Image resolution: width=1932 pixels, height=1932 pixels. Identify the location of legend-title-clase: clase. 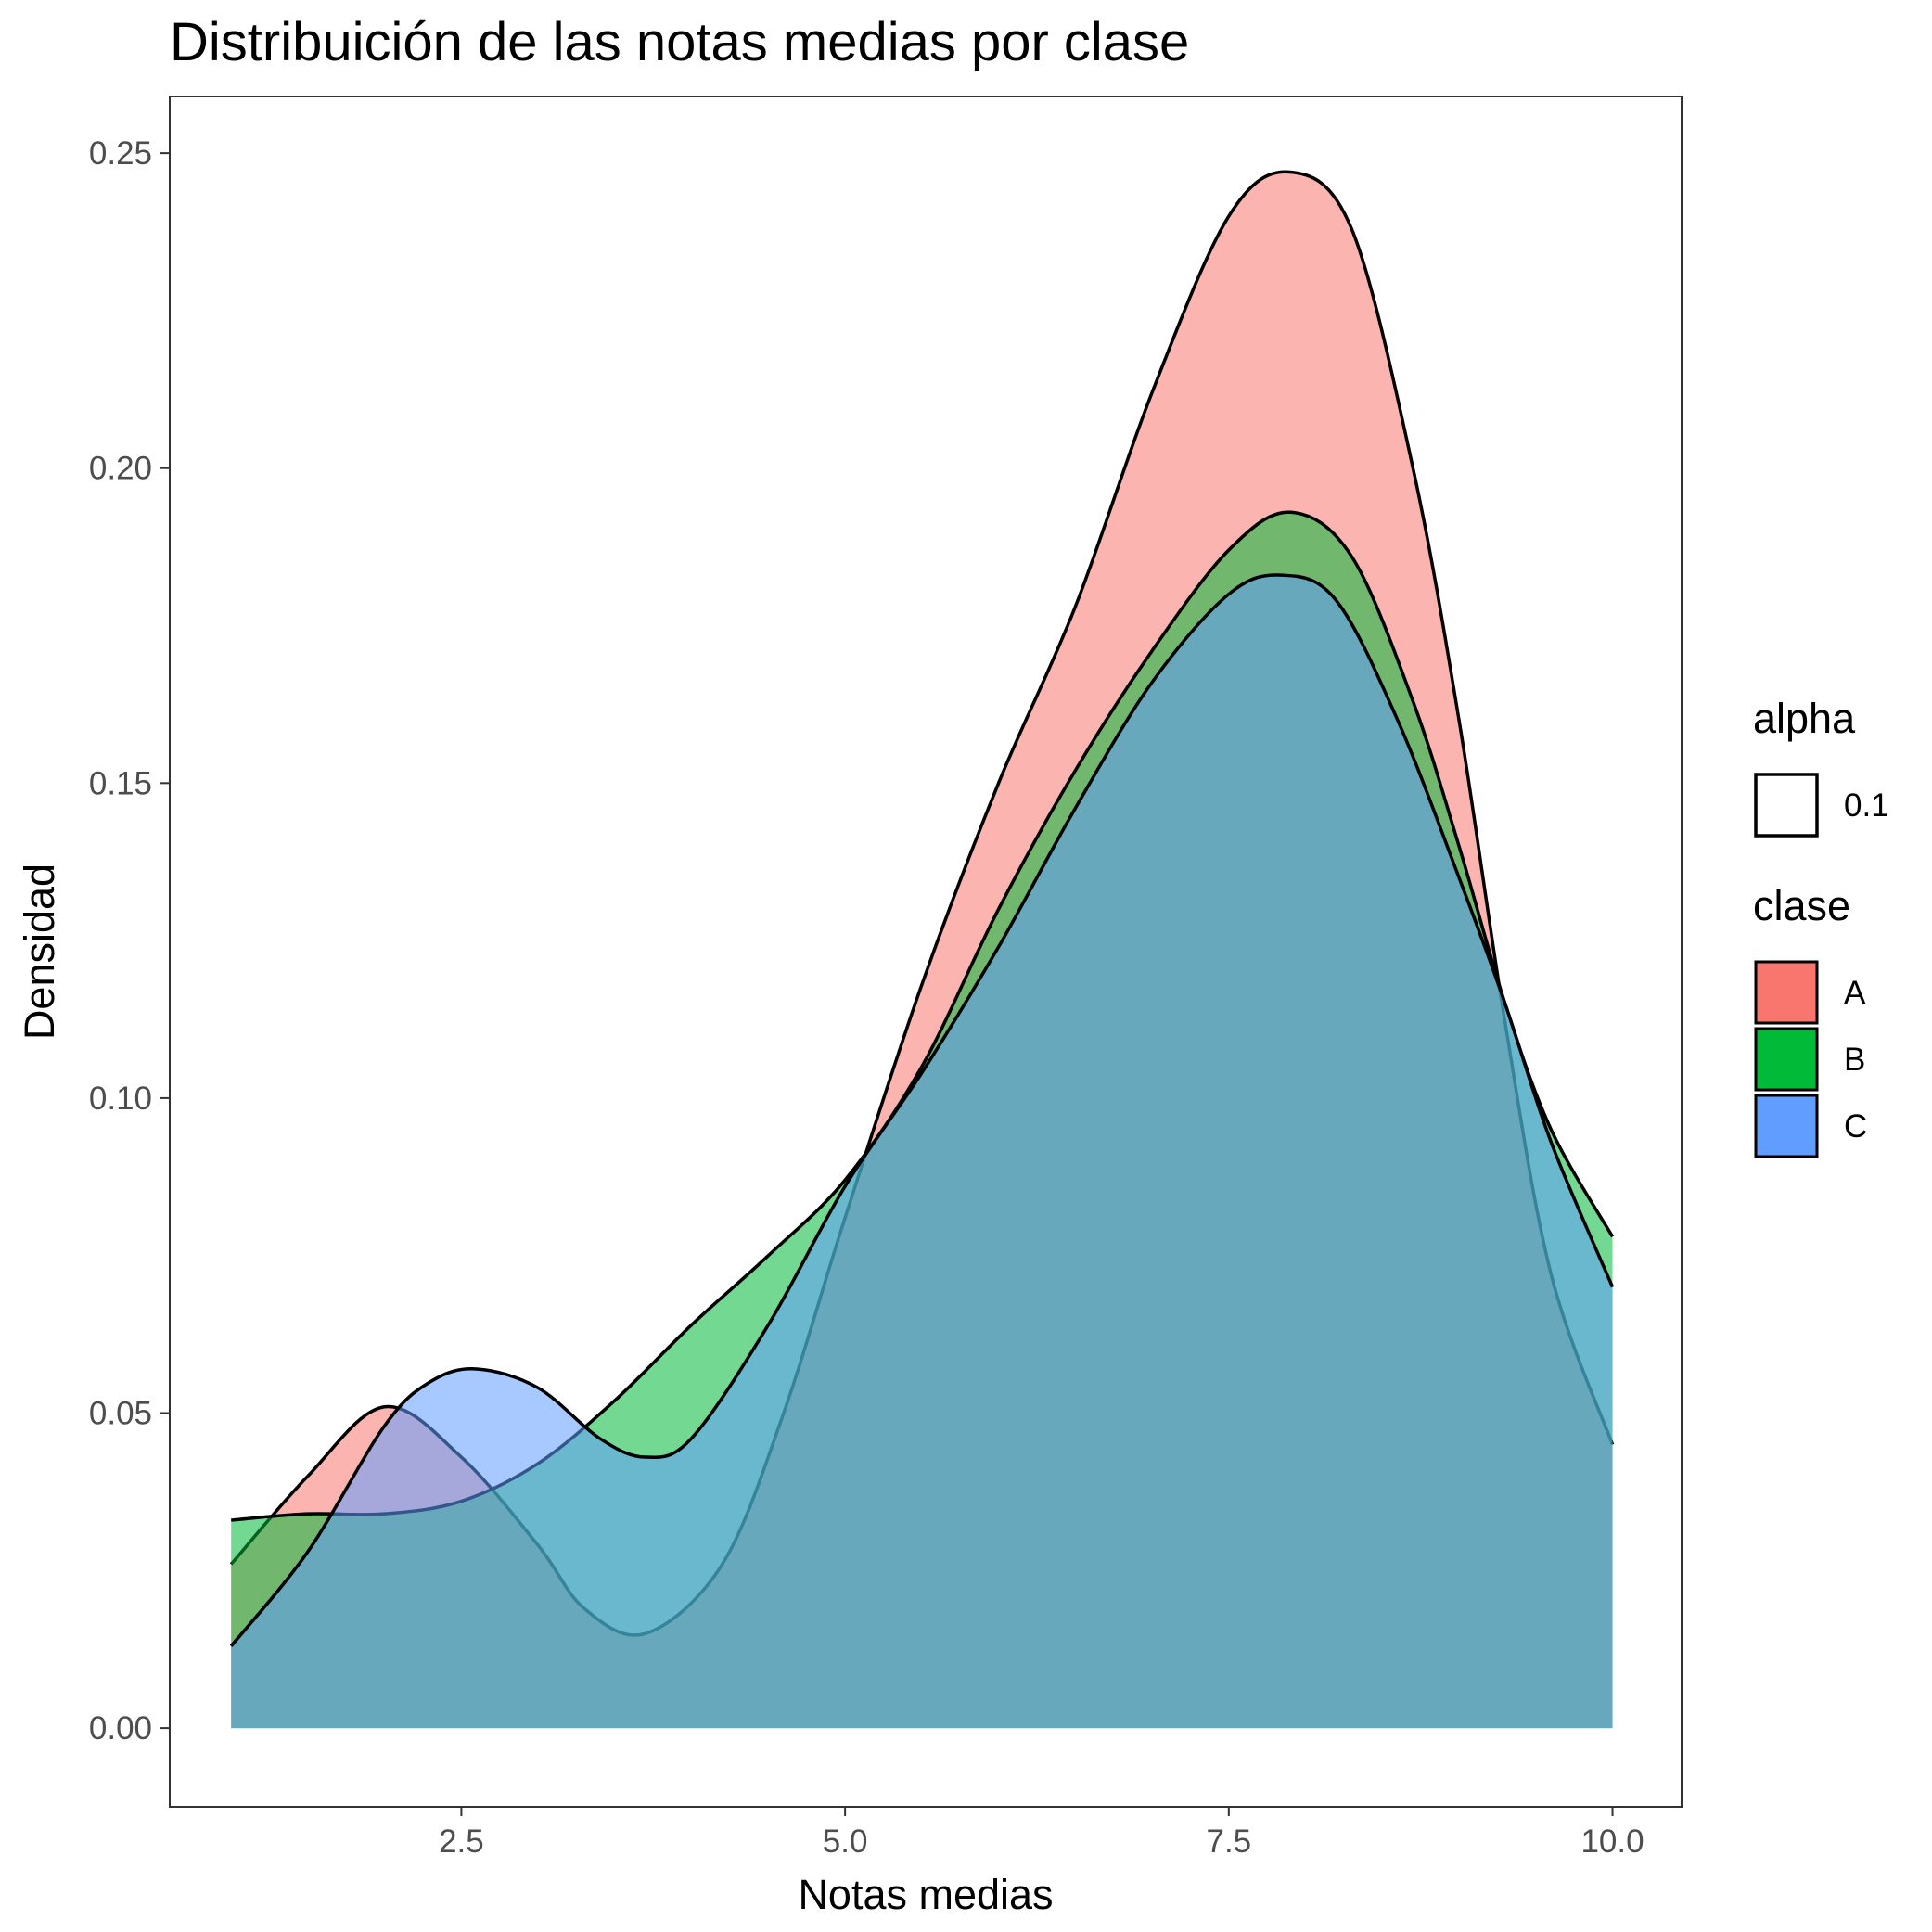
(1801, 905).